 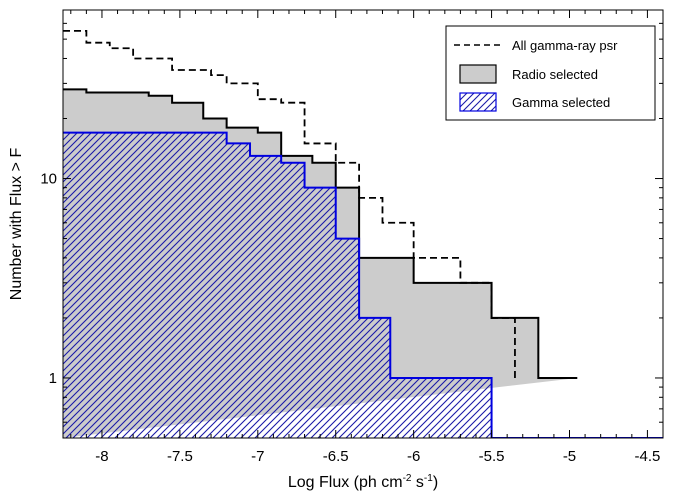 What do you see at coordinates (345, 482) in the screenshot?
I see `x-axis-label-prefix: Log Flux (ph cm` at bounding box center [345, 482].